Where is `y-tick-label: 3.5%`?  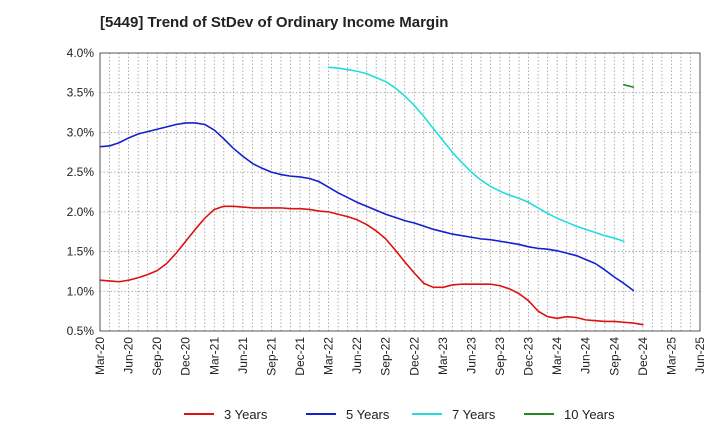
y-tick-label: 3.5% is located at coordinates (81, 93).